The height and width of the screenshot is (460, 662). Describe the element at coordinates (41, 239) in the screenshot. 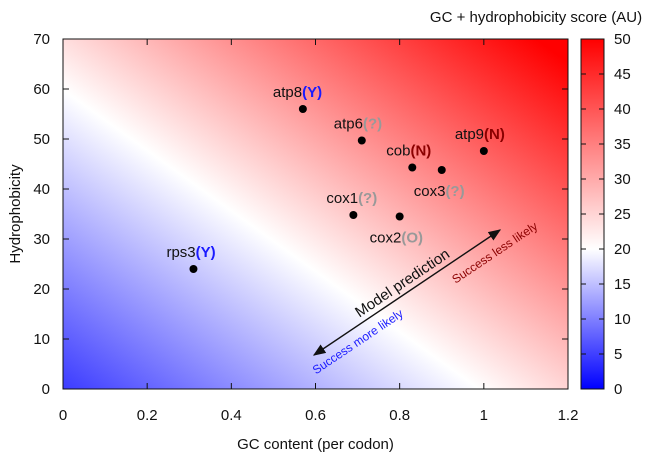

I see `y-tick-label: 30` at that location.